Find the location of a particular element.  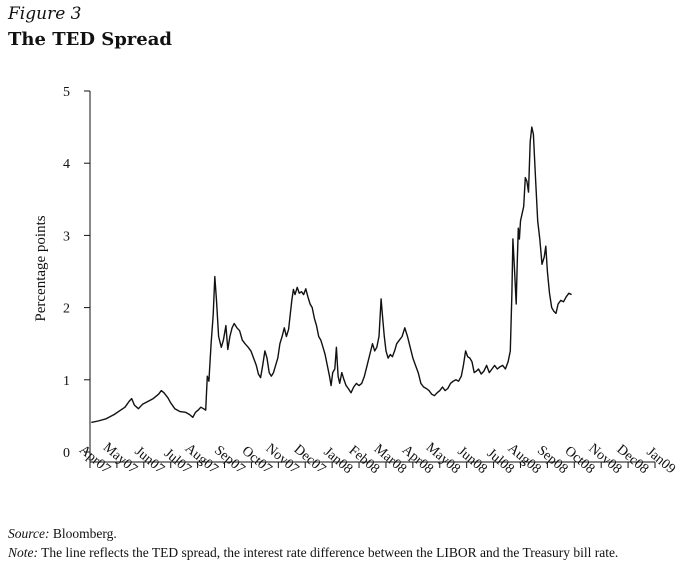

x-tick-label: Dec07 is located at coordinates (310, 459).